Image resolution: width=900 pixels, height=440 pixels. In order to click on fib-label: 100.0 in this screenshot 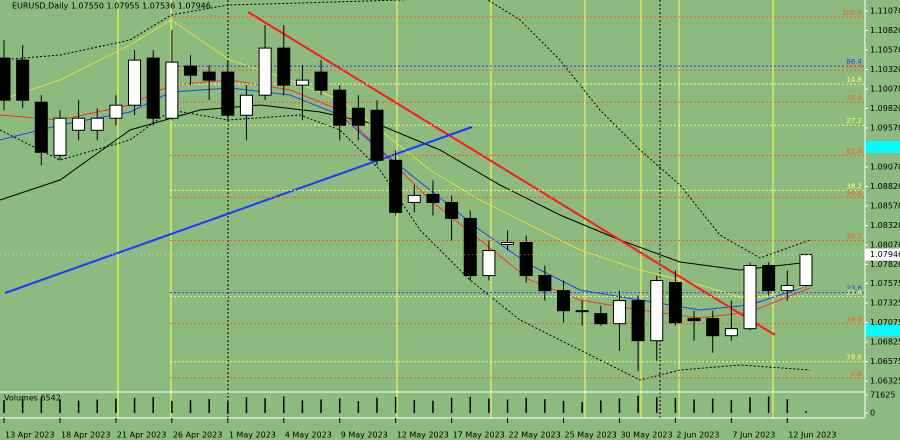, I will do `click(852, 13)`.